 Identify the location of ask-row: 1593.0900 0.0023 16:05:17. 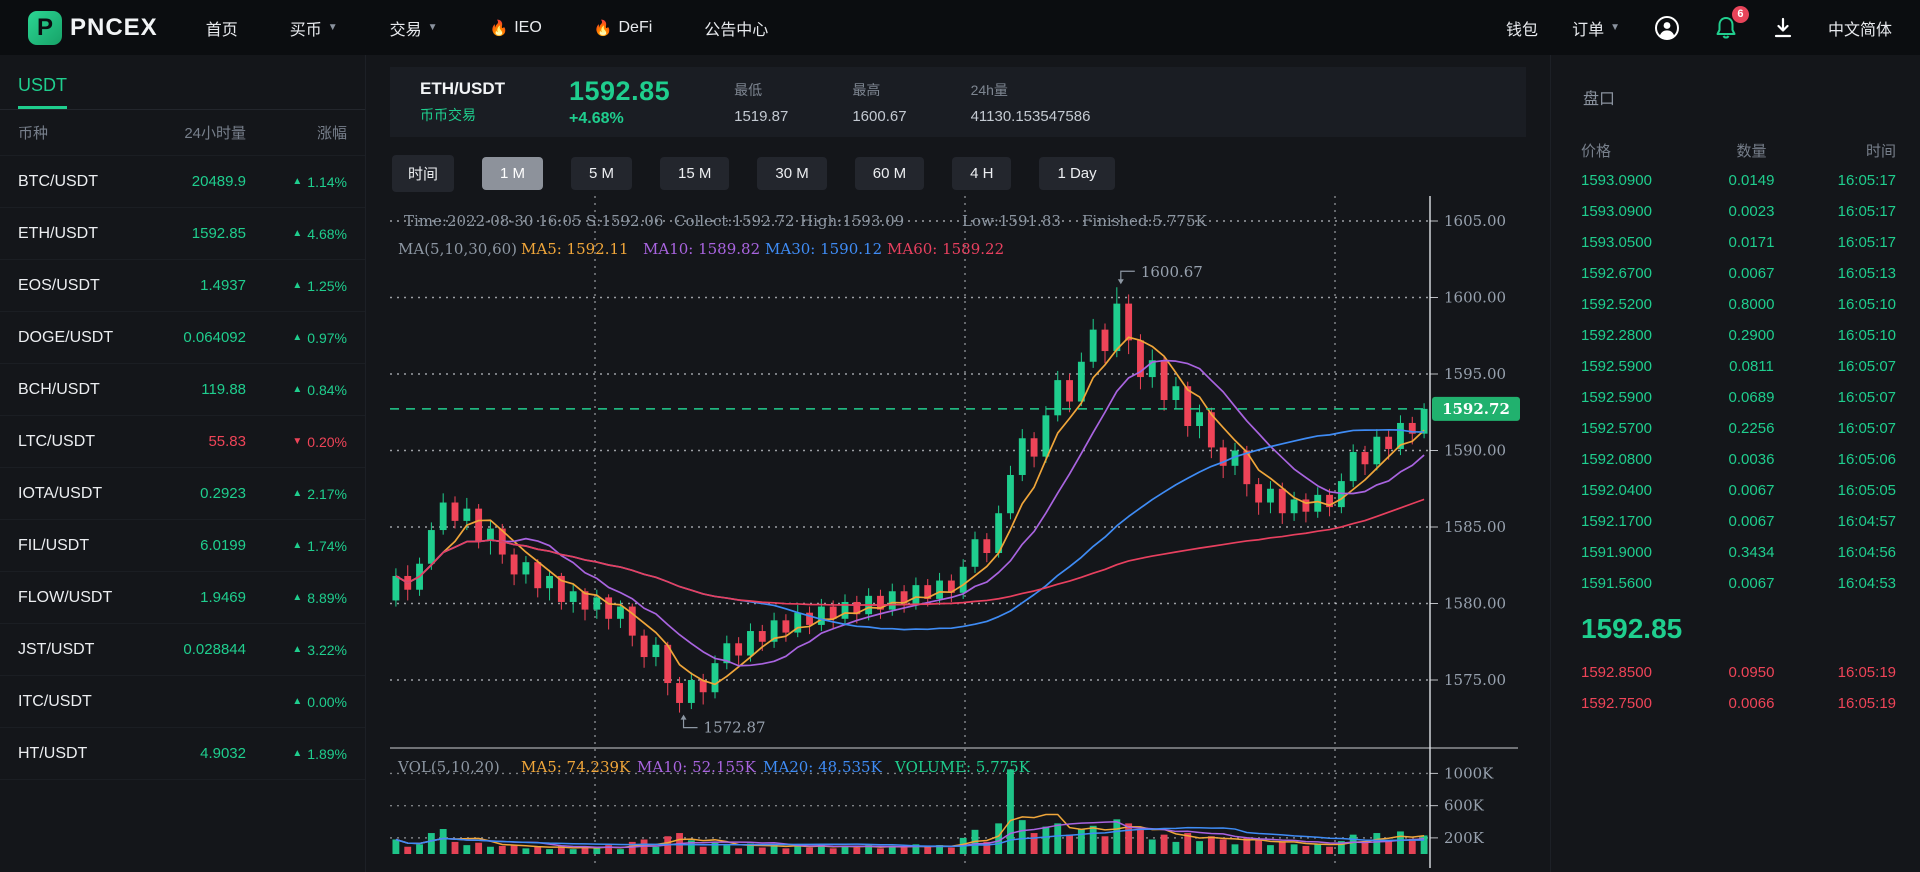
(1738, 211).